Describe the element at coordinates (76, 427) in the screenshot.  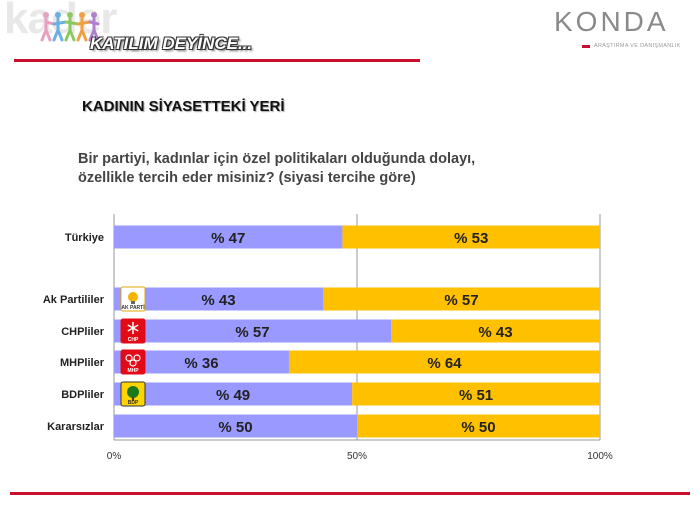
I see `category-label: Kararsızlar` at that location.